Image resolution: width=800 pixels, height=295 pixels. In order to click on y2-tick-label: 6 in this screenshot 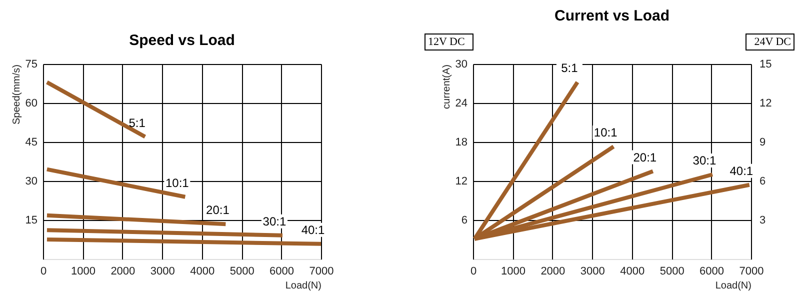, I will do `click(763, 182)`.